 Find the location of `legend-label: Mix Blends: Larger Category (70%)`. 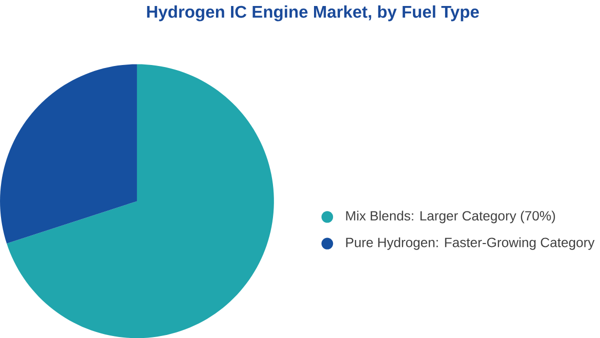

legend-label: Mix Blends: Larger Category (70%) is located at coordinates (450, 217).